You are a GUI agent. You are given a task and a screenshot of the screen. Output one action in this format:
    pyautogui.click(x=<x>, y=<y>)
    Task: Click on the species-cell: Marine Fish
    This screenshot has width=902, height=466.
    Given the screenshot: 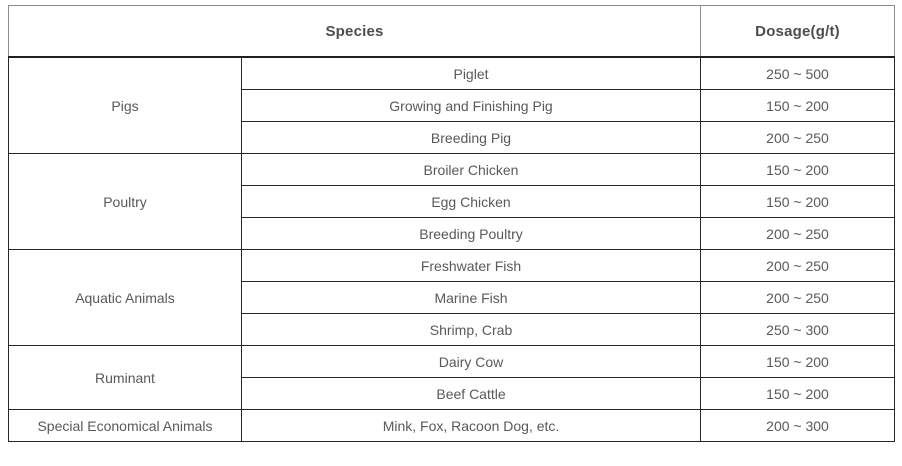 What is the action you would take?
    pyautogui.click(x=471, y=297)
    